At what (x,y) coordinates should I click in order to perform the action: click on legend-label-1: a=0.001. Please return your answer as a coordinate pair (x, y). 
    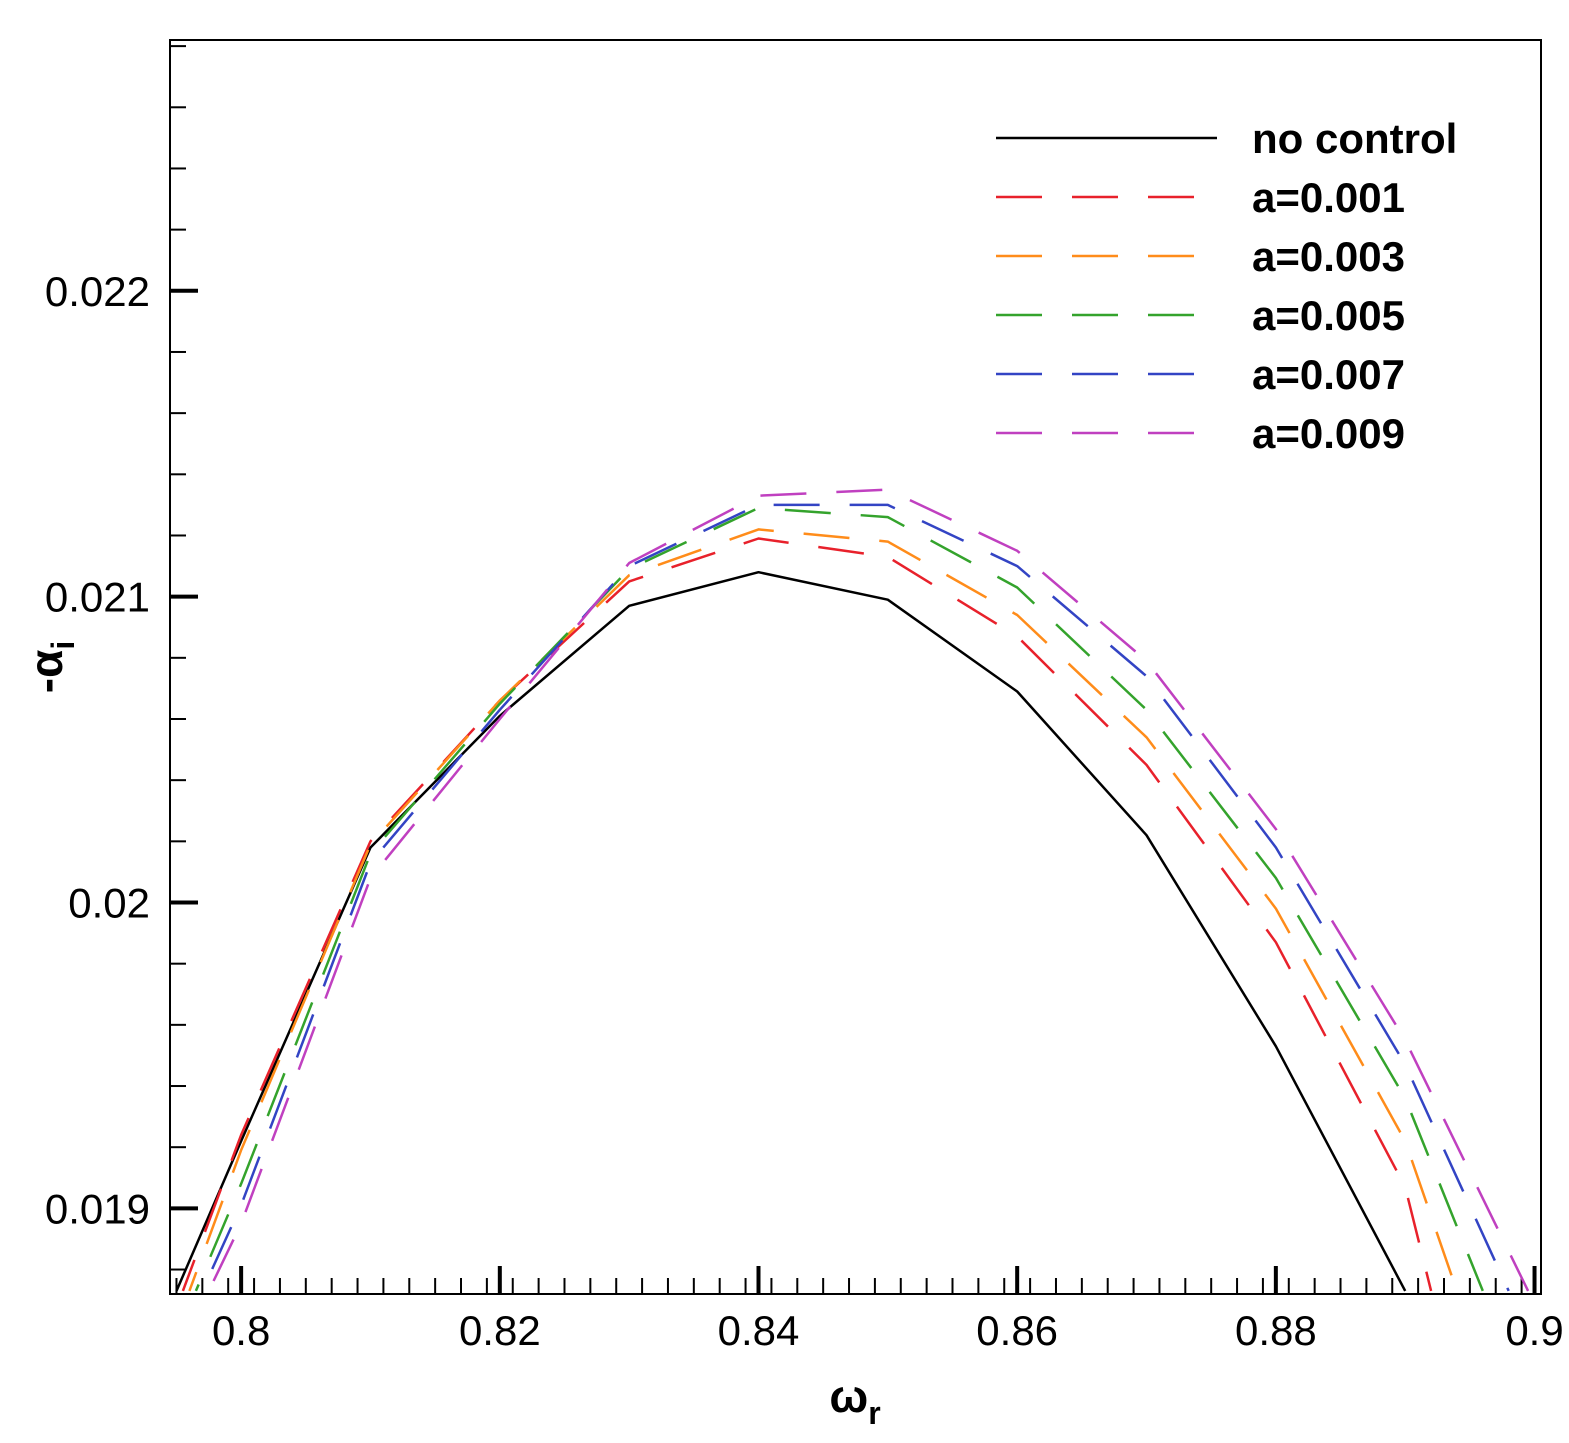
    Looking at the image, I should click on (1328, 197).